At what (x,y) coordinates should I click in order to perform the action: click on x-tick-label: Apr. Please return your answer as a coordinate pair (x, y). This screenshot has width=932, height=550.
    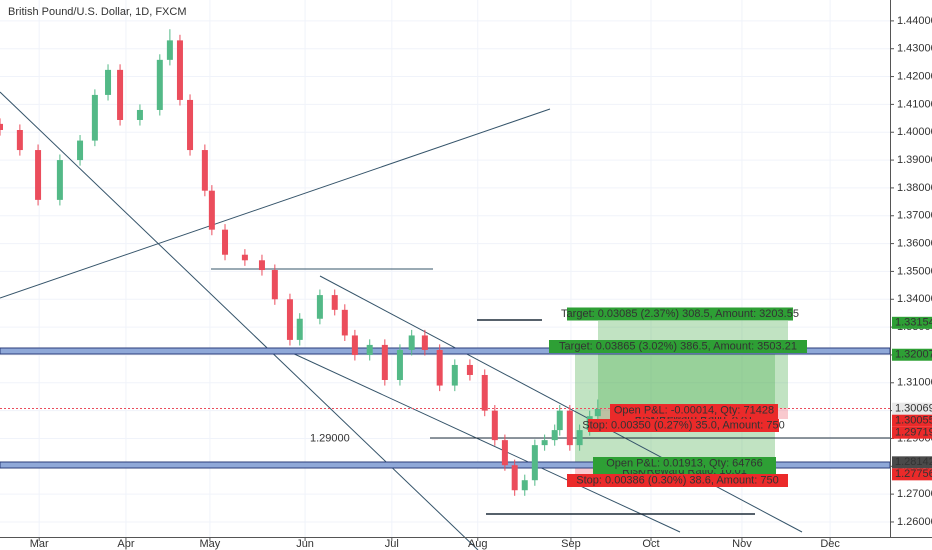
    Looking at the image, I should click on (125, 544).